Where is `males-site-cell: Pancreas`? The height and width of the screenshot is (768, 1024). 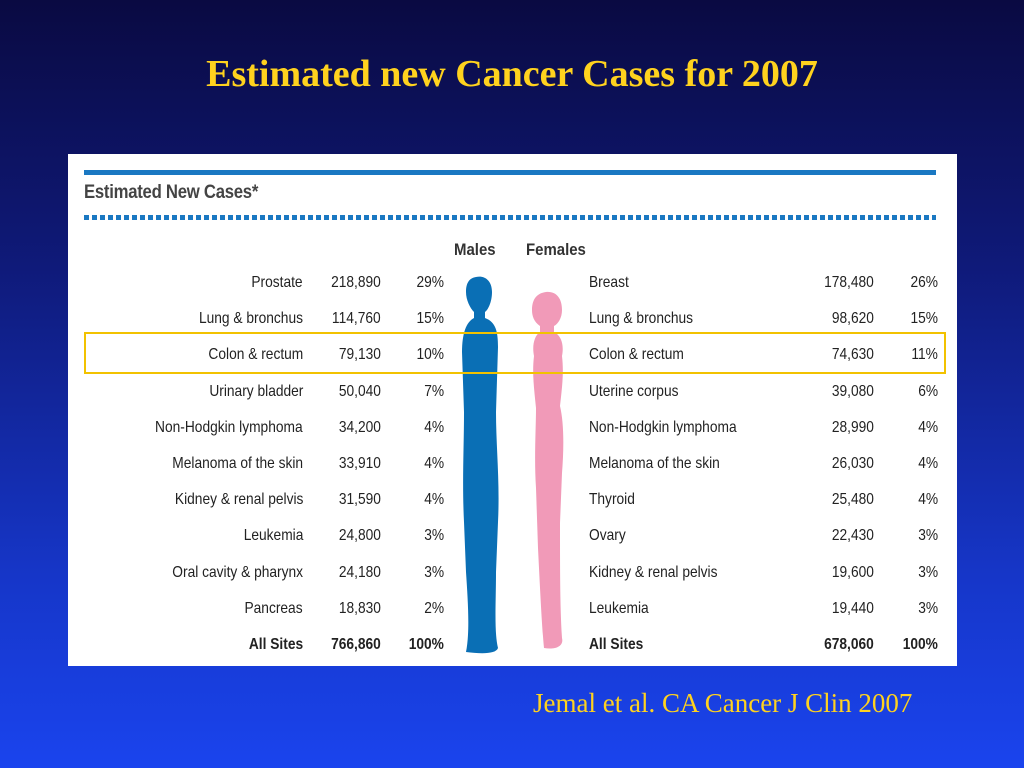
males-site-cell: Pancreas is located at coordinates (273, 608).